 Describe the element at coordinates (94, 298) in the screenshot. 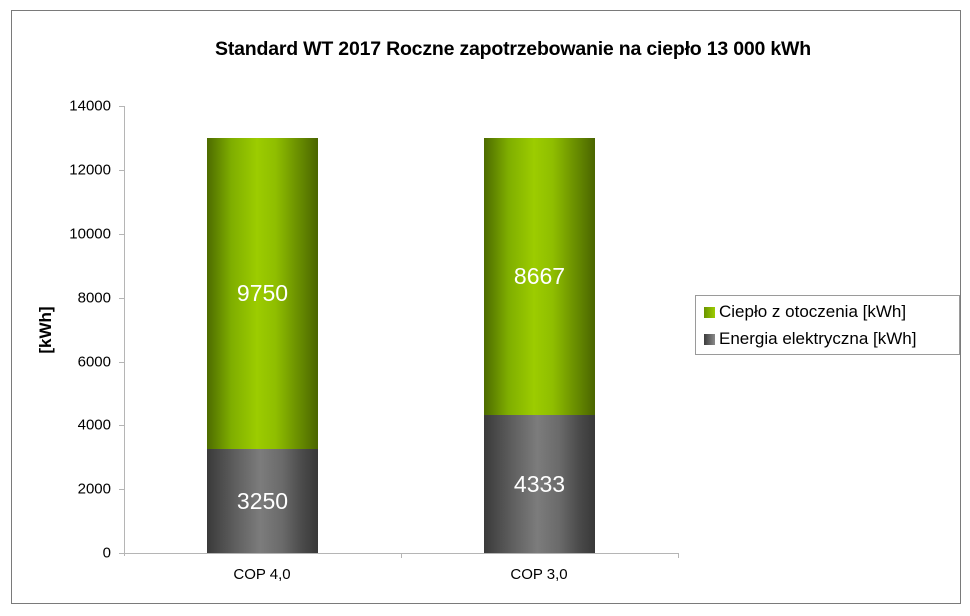

I see `y-tick-label: 8000` at that location.